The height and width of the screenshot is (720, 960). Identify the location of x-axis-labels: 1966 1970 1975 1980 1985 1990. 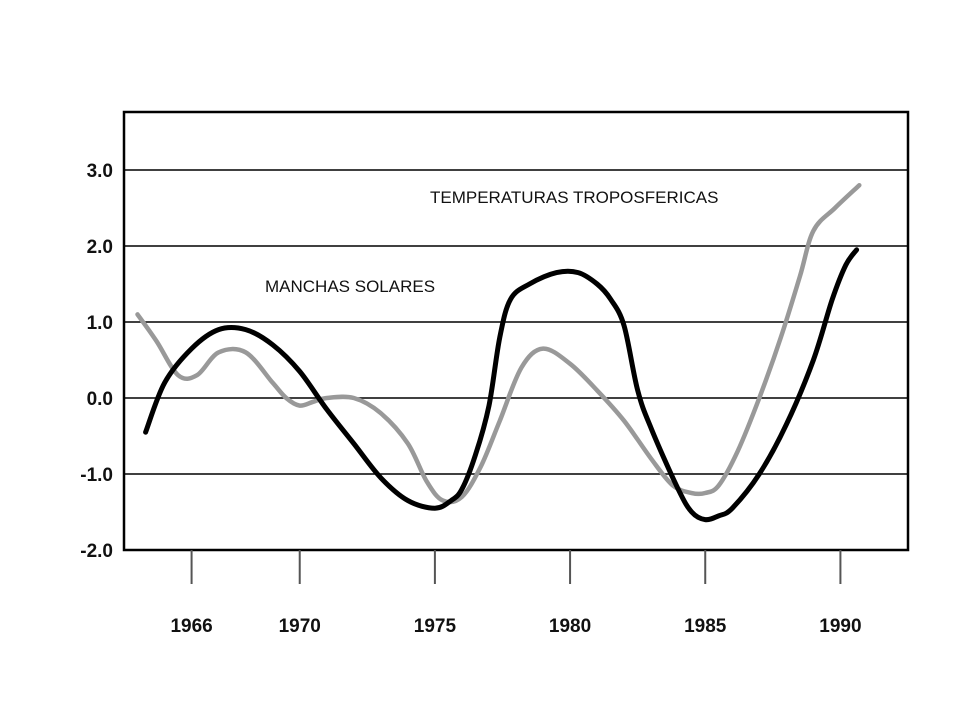
(515, 626).